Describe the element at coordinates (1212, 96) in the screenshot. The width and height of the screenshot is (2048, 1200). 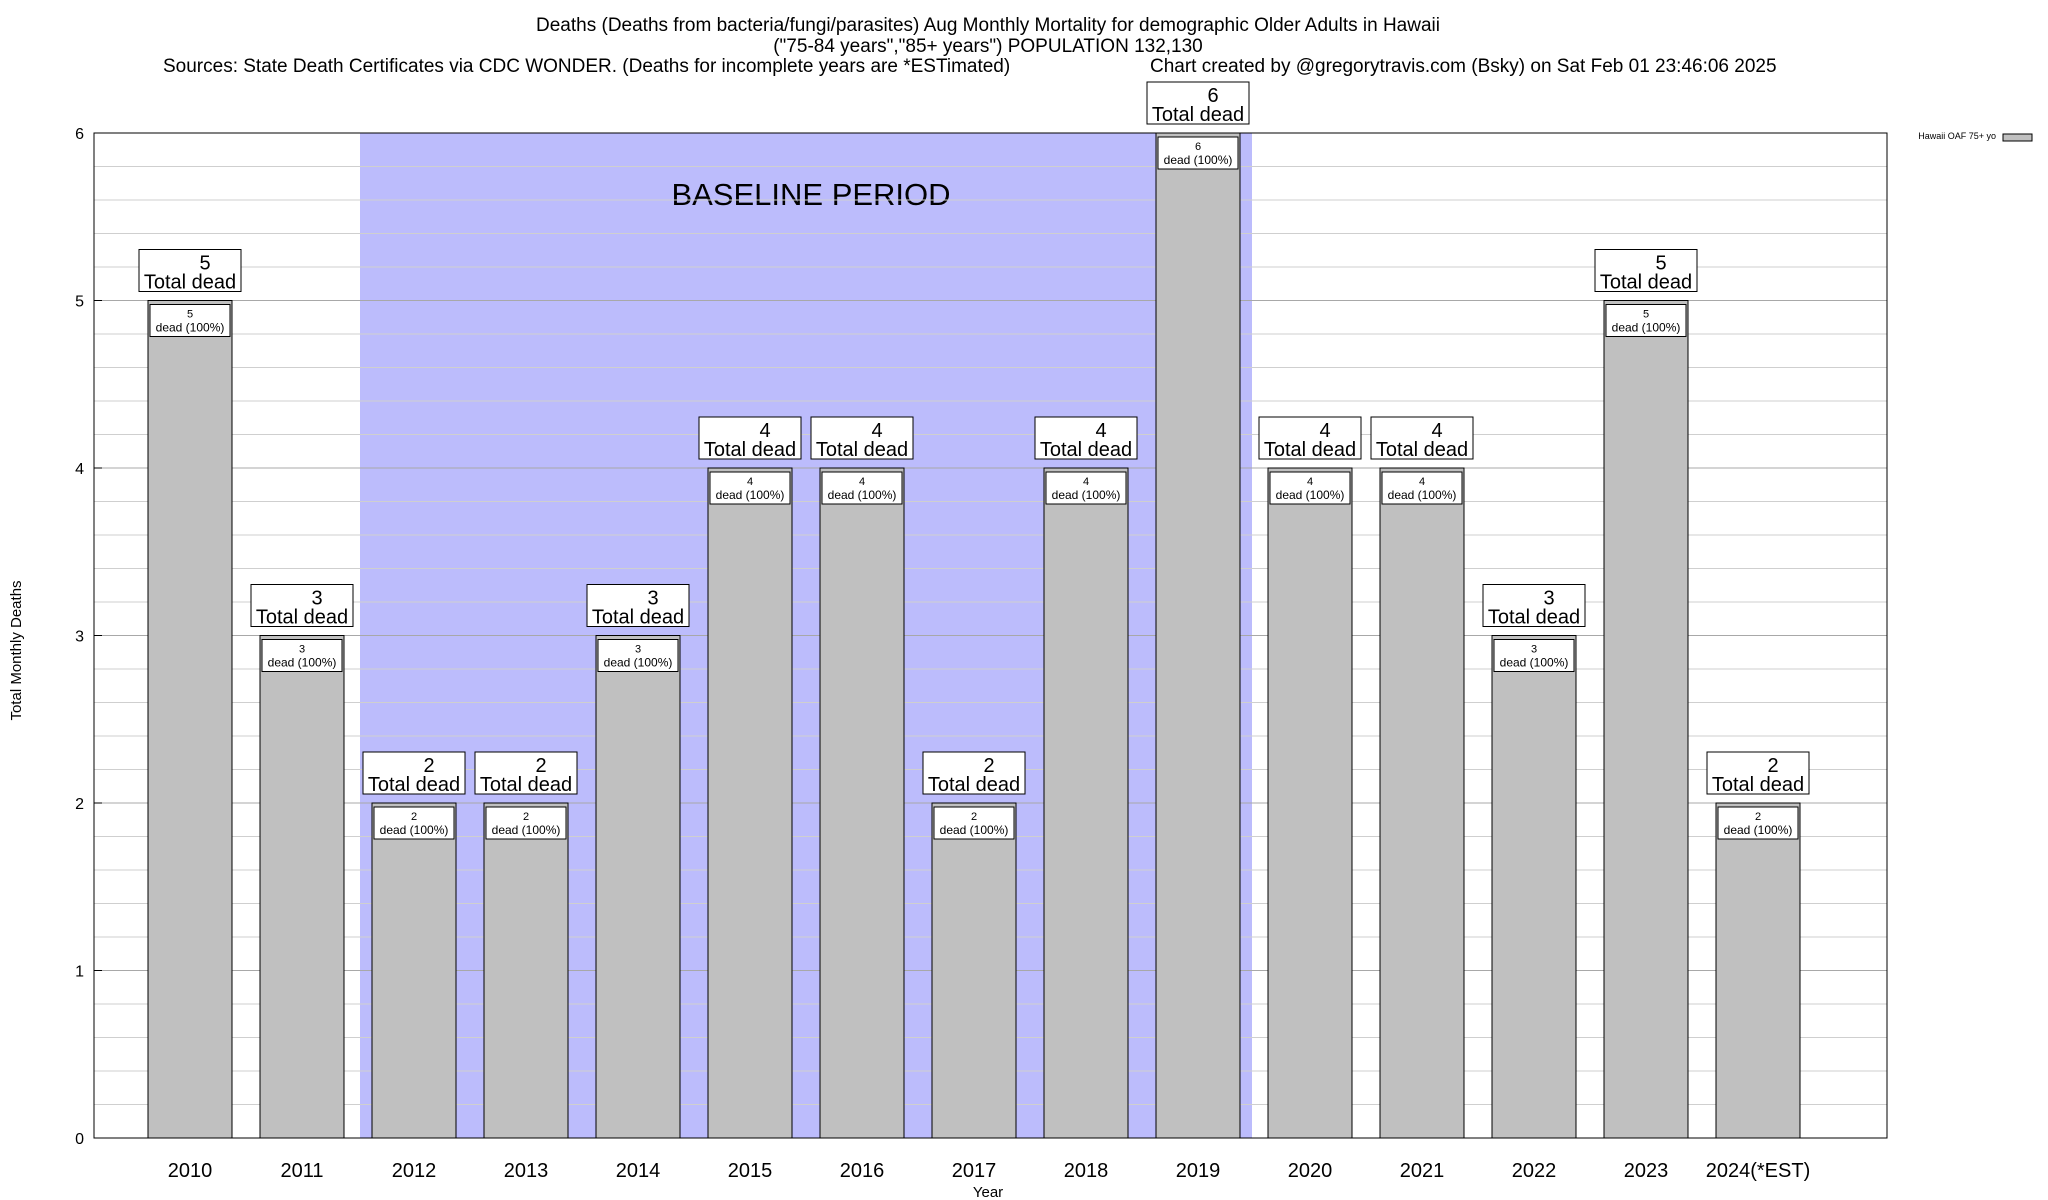
I see `total-label-value: 6` at that location.